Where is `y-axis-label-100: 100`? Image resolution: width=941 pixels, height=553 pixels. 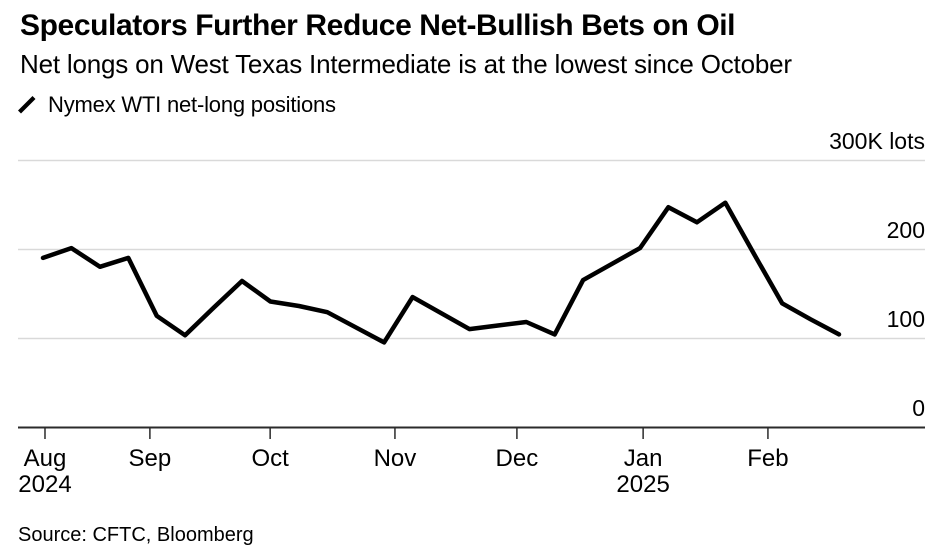
y-axis-label-100: 100 is located at coordinates (906, 319).